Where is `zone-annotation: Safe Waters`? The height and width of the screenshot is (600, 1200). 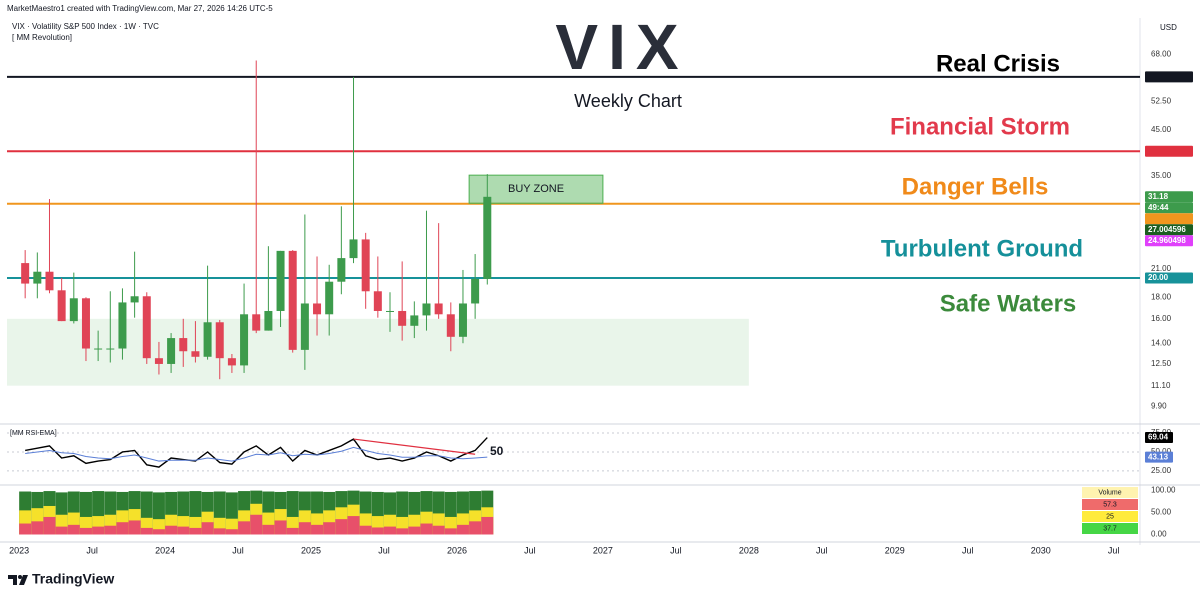
zone-annotation: Safe Waters is located at coordinates (1008, 303).